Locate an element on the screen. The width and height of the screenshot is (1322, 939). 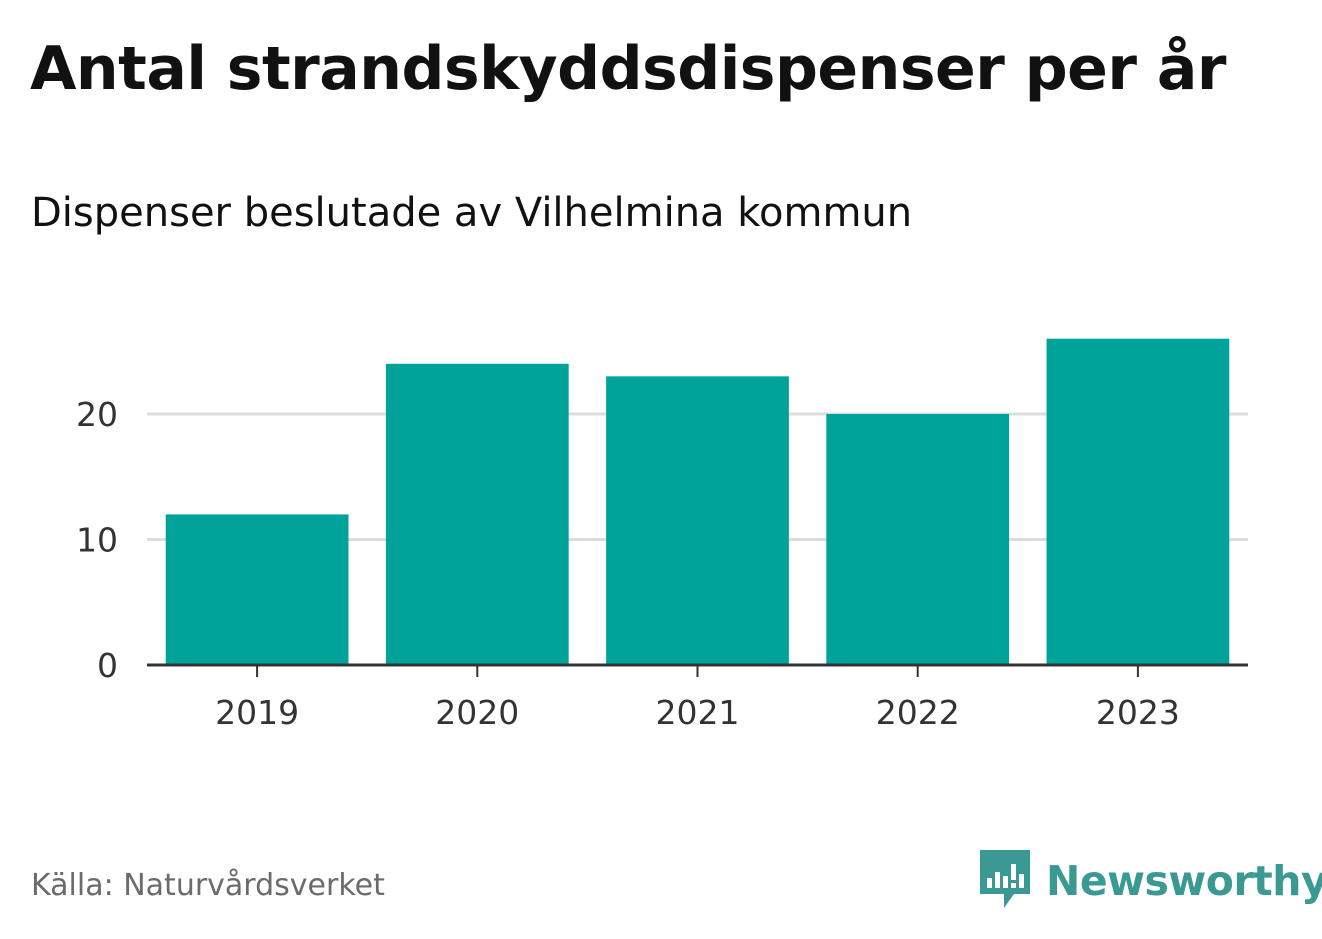
x-tick-label: 2023 is located at coordinates (1138, 712).